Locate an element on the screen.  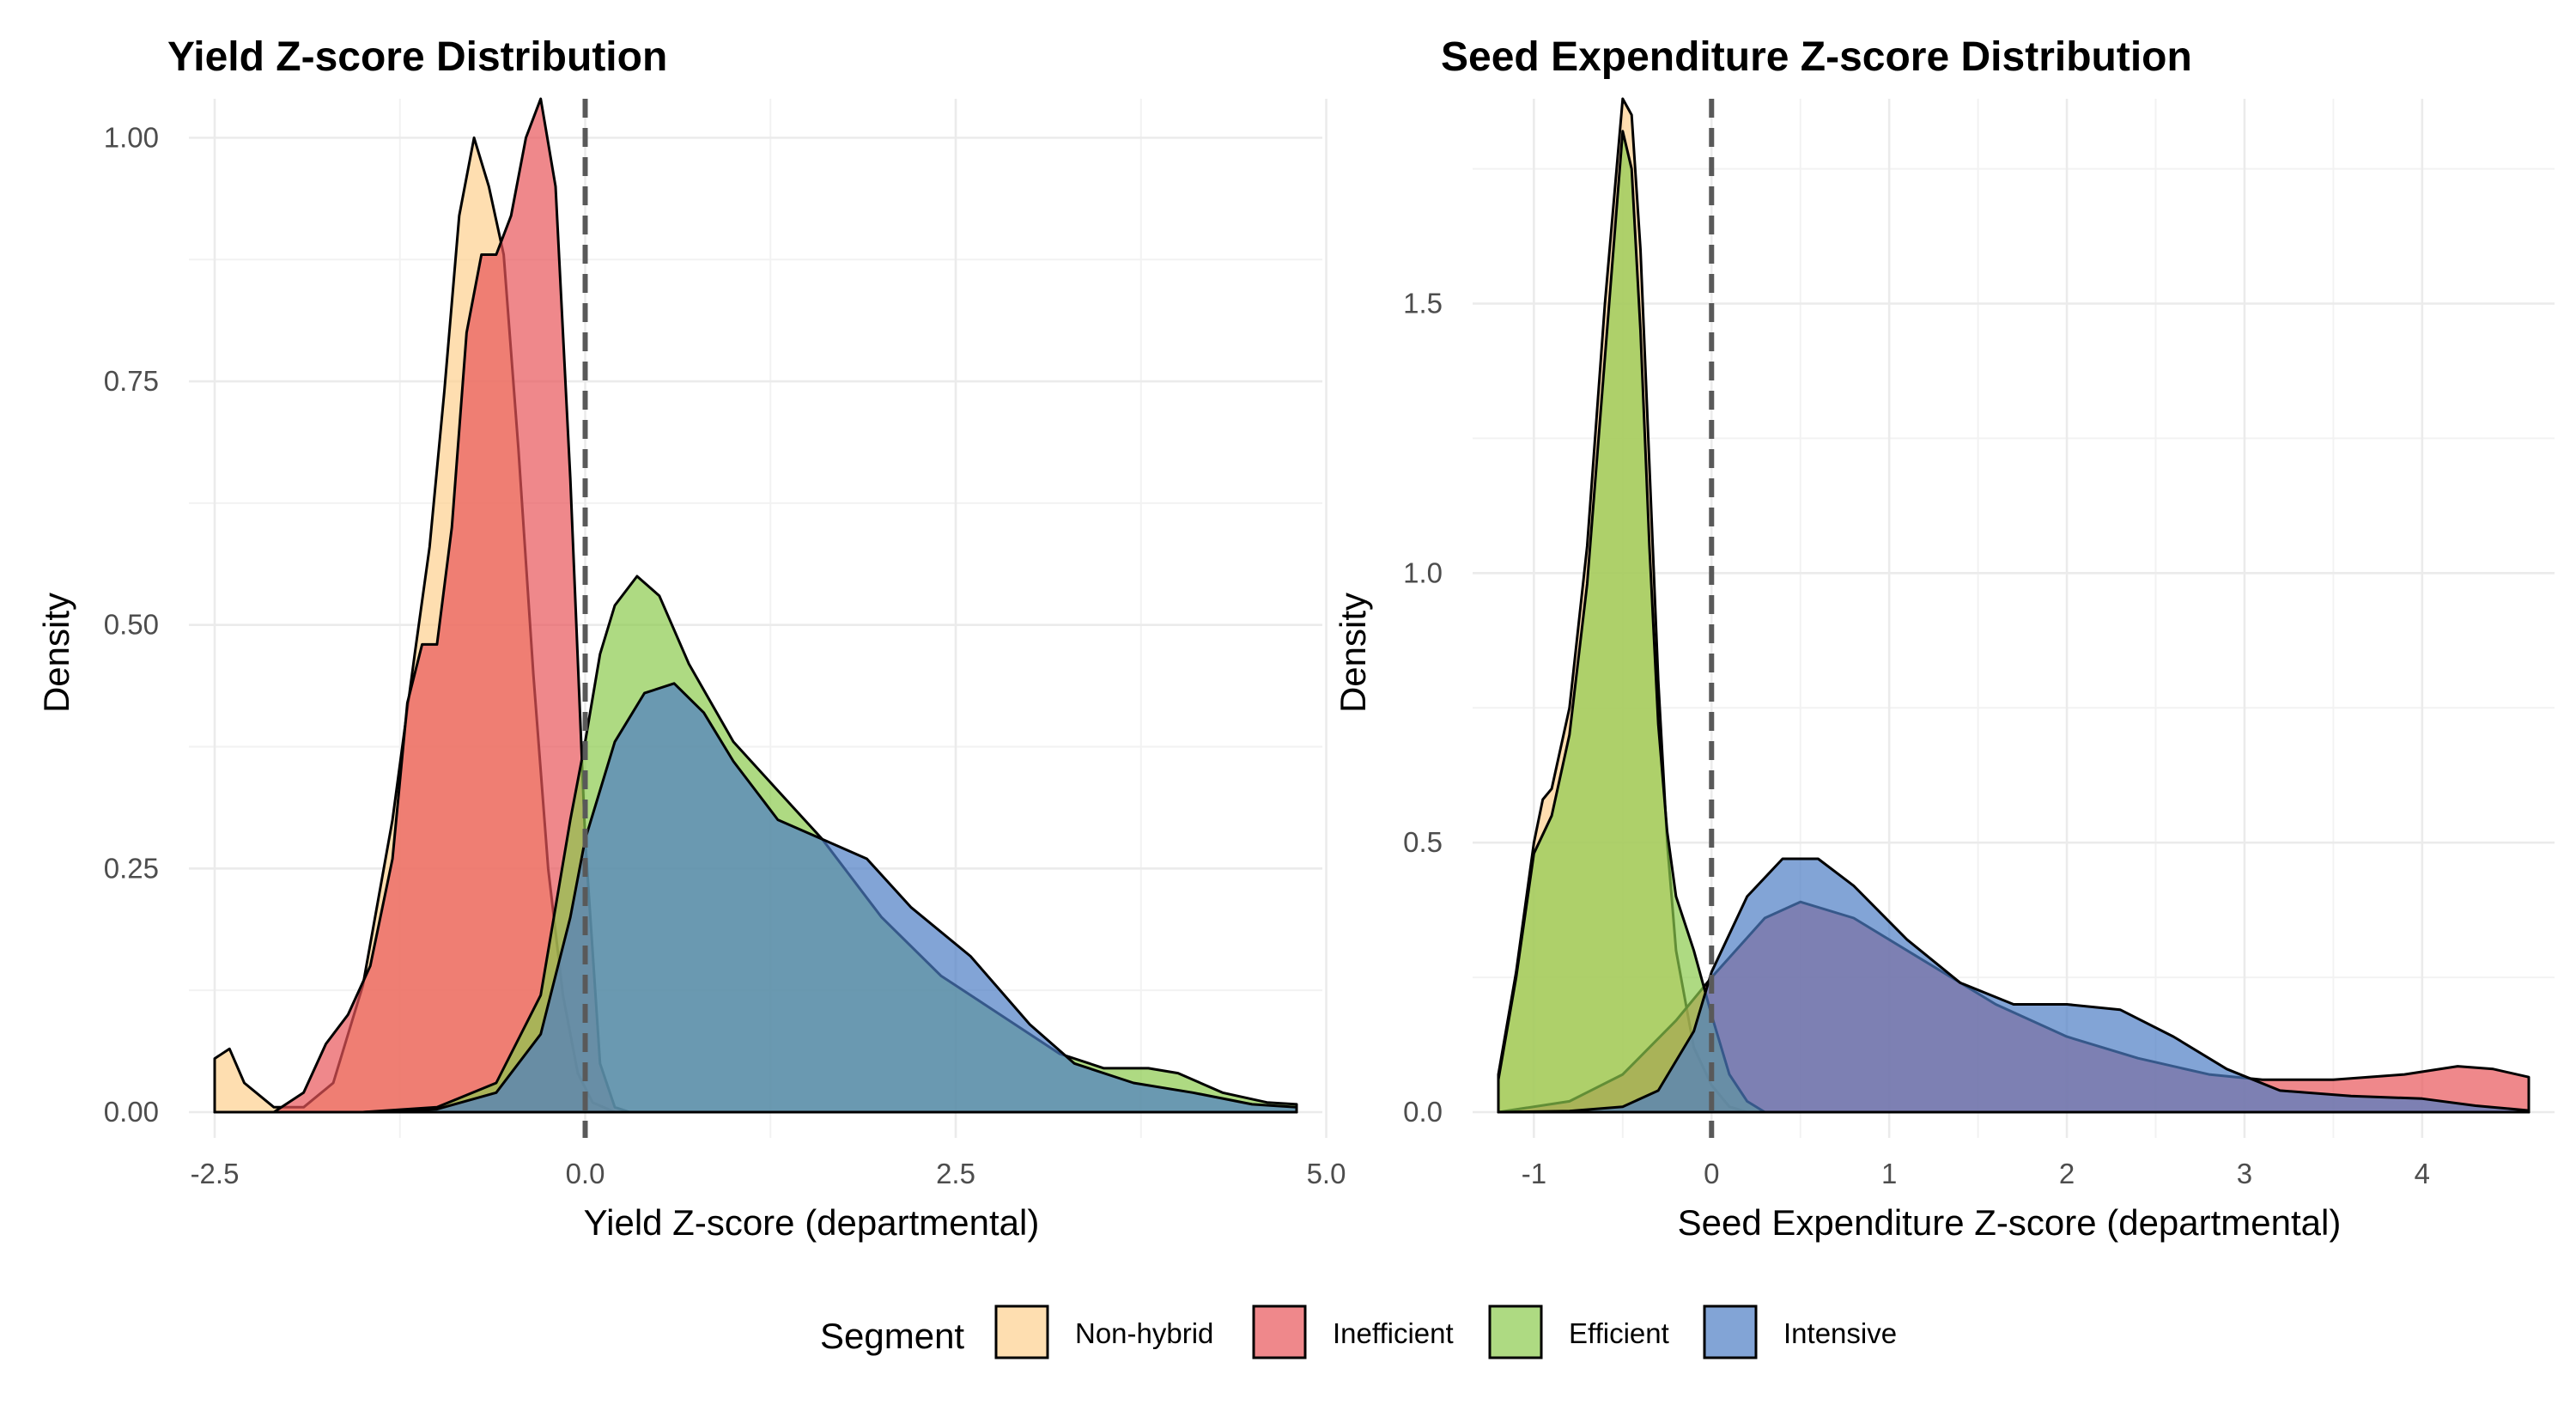
legend-label-inefficient: Inefficient is located at coordinates (1393, 1333).